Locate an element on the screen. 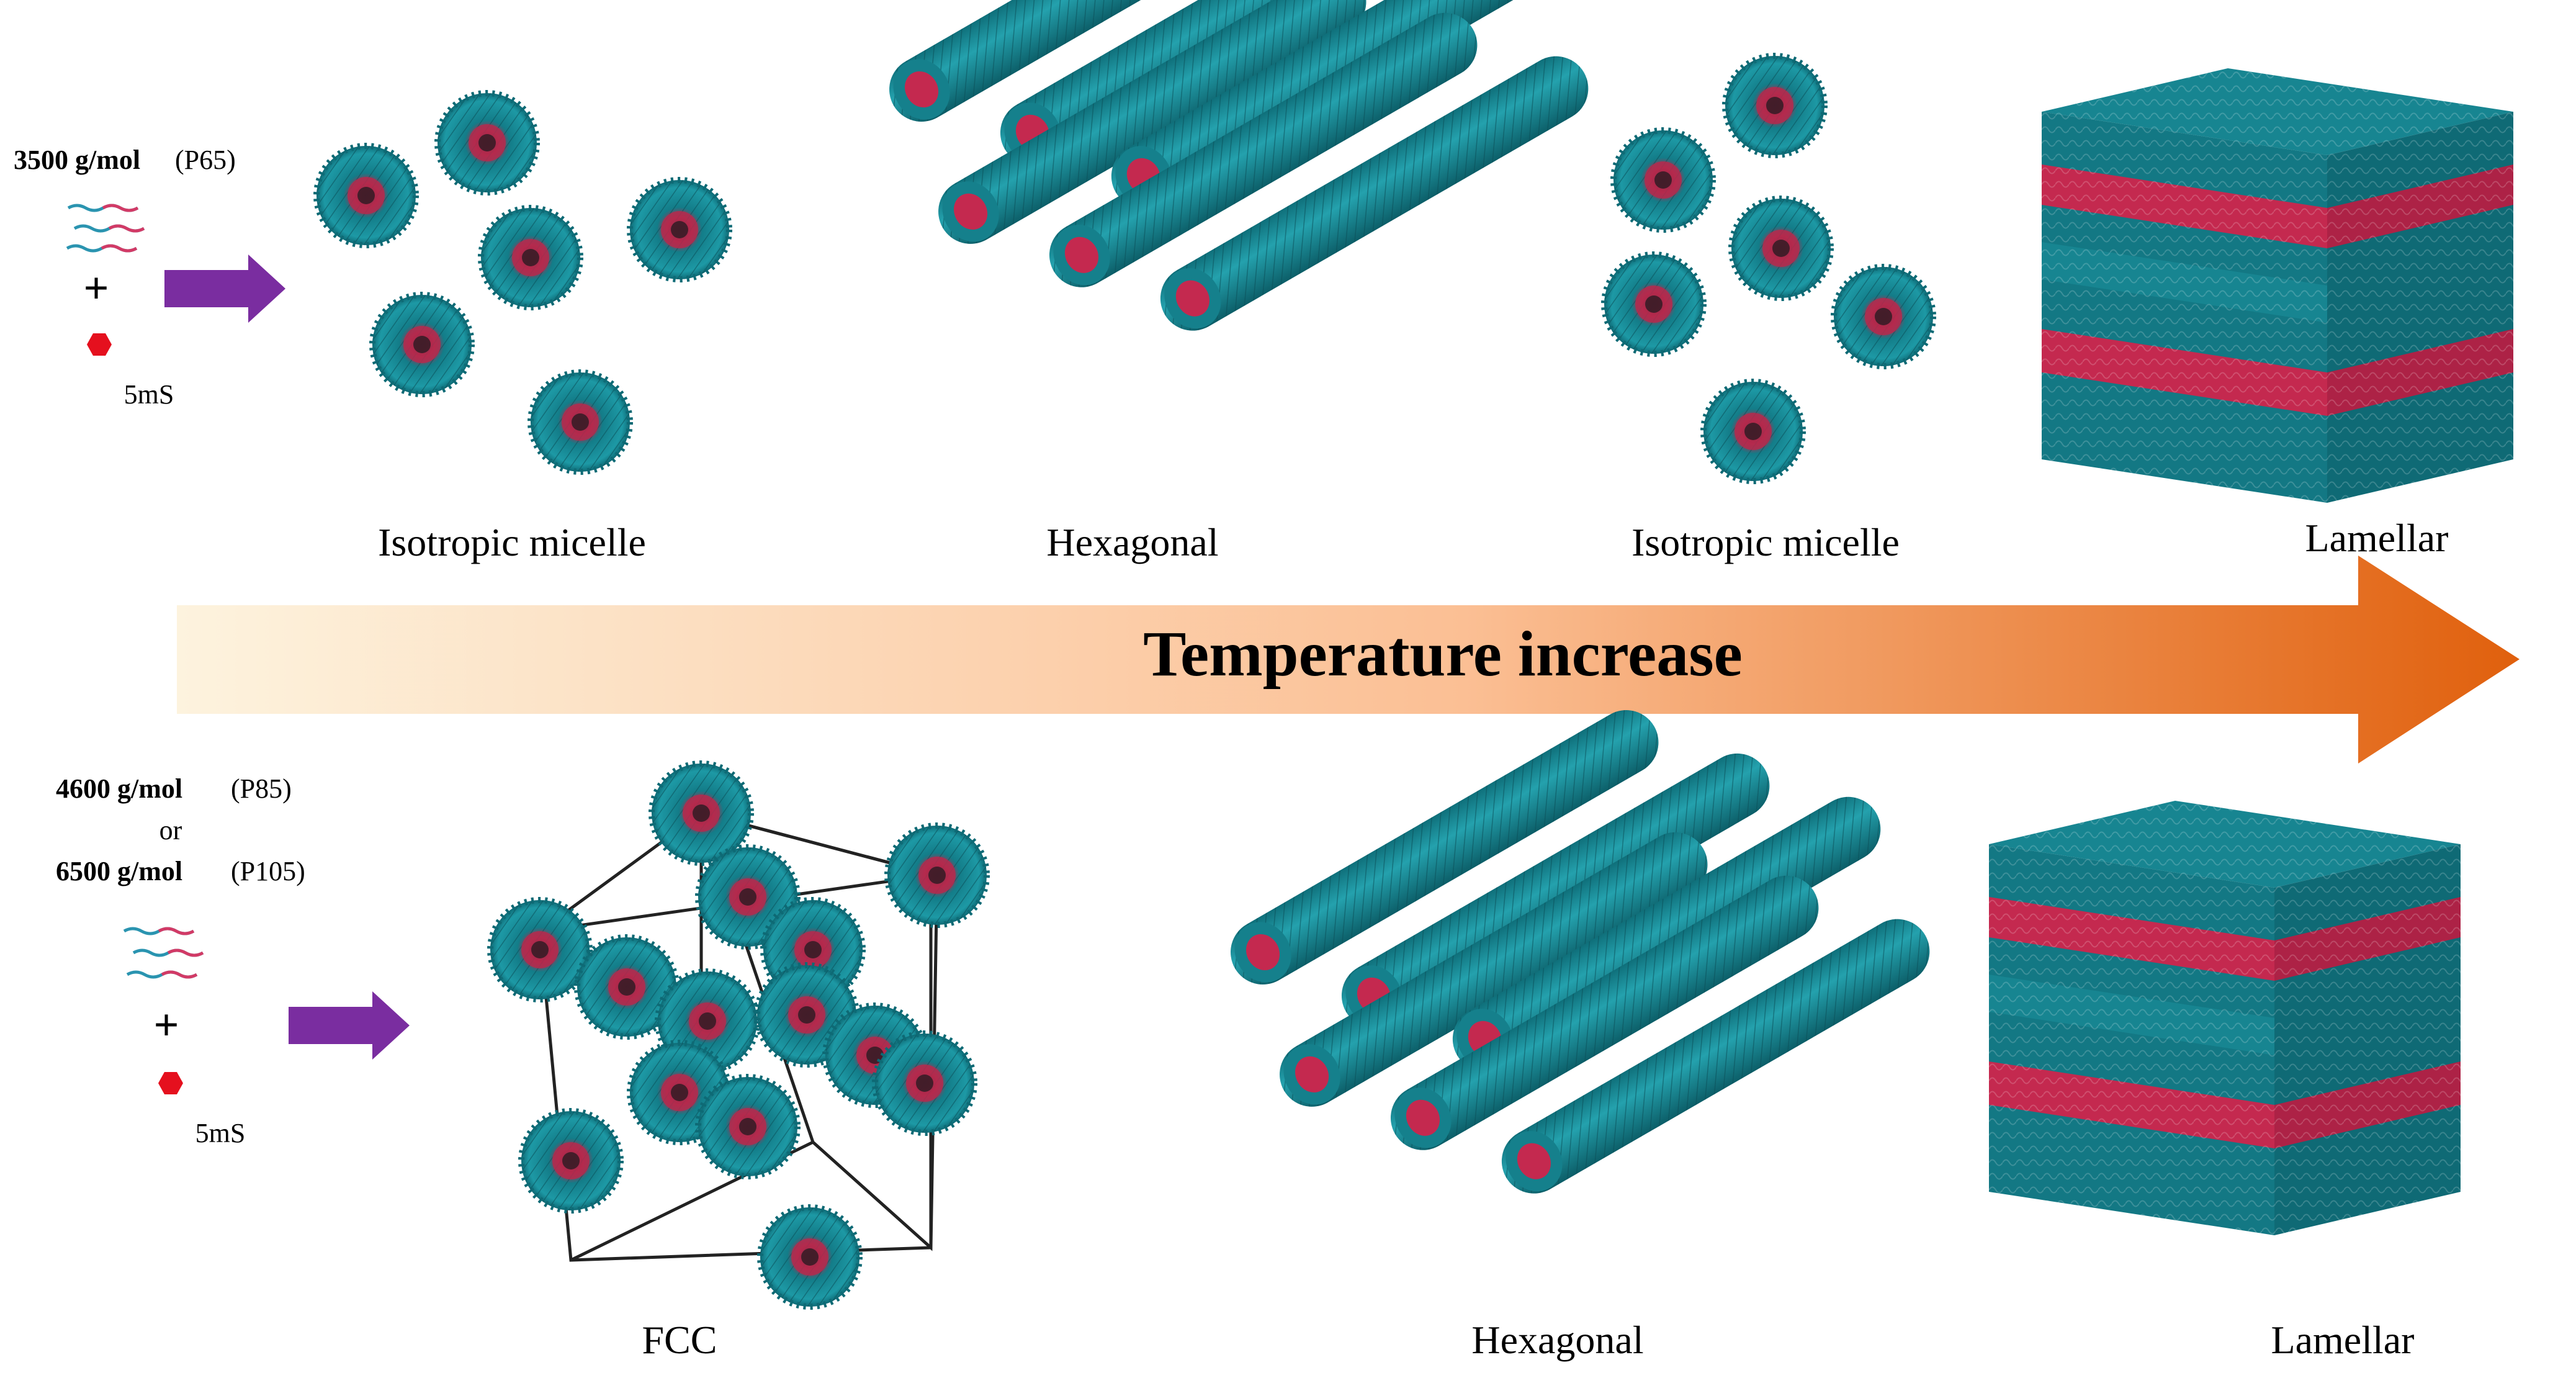 Image resolution: width=2576 pixels, height=1383 pixels. temperature-arrow-label: Temperature increase is located at coordinates (1443, 654).